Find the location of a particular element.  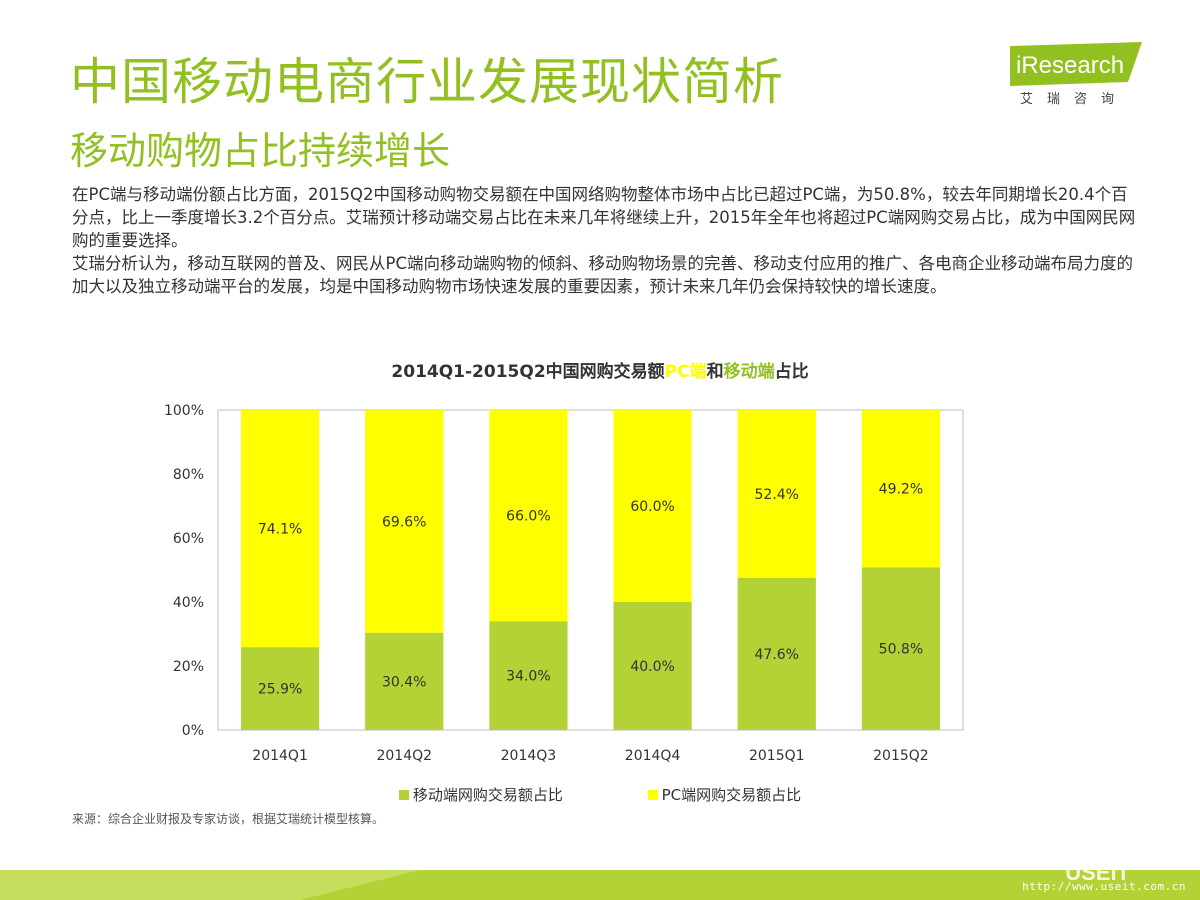

data-label-mobile: 25.9% is located at coordinates (280, 690).